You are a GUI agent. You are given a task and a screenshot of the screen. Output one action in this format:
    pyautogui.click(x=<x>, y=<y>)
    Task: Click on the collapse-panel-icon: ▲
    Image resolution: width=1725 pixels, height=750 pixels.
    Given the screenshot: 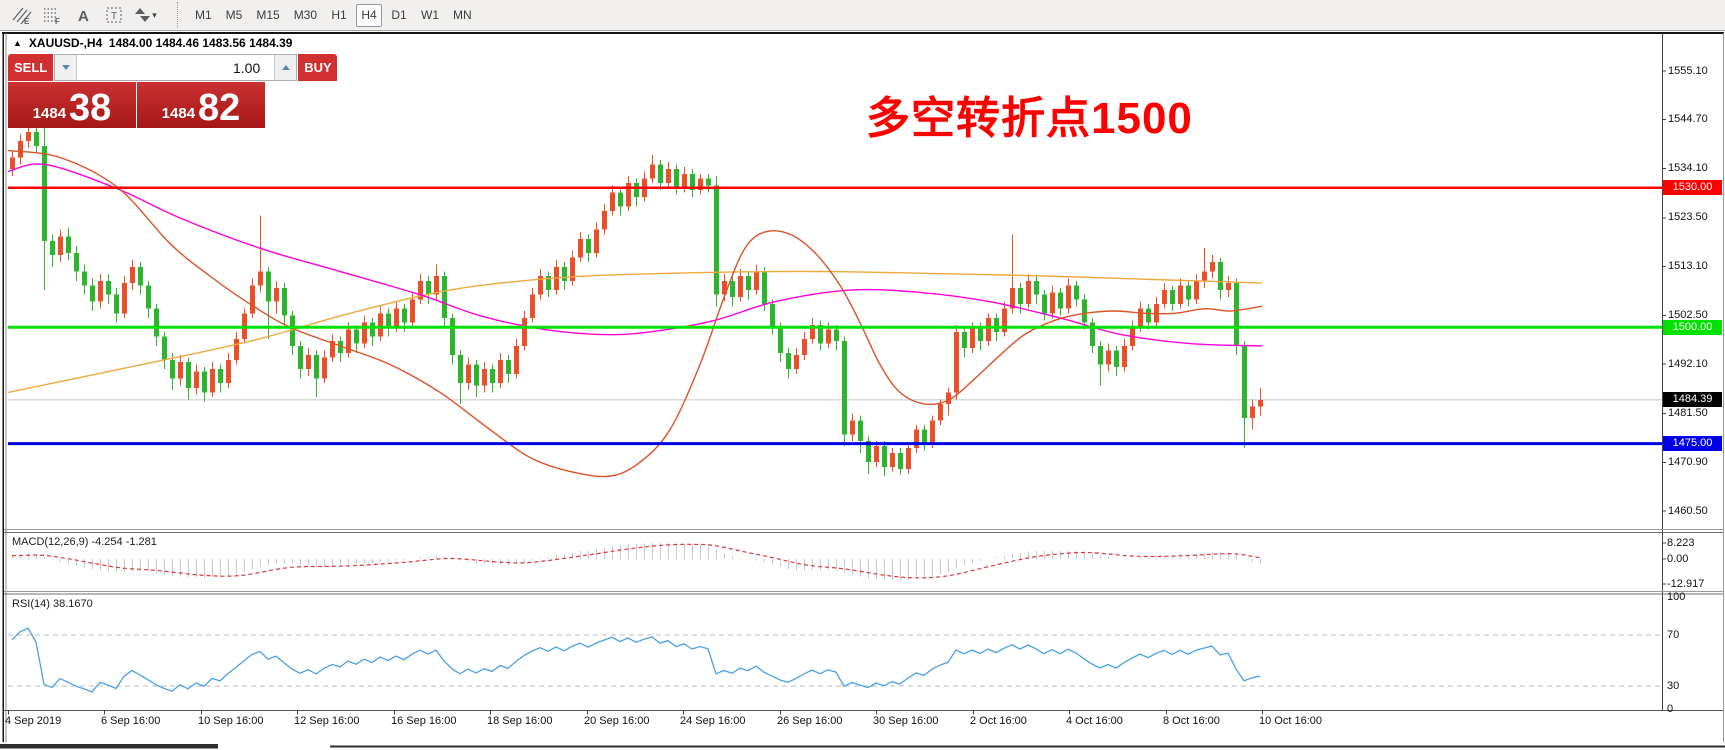 What is the action you would take?
    pyautogui.click(x=17, y=43)
    